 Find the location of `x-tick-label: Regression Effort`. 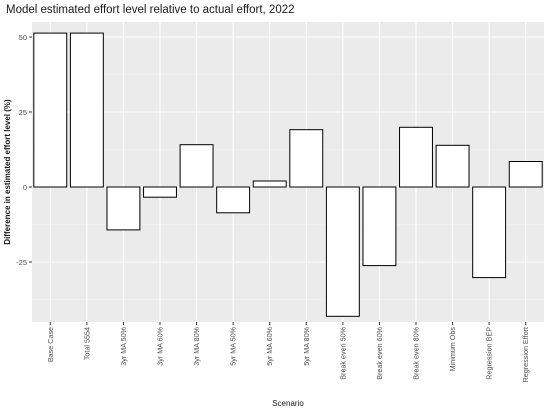

x-tick-label: Regression Effort is located at coordinates (525, 354).